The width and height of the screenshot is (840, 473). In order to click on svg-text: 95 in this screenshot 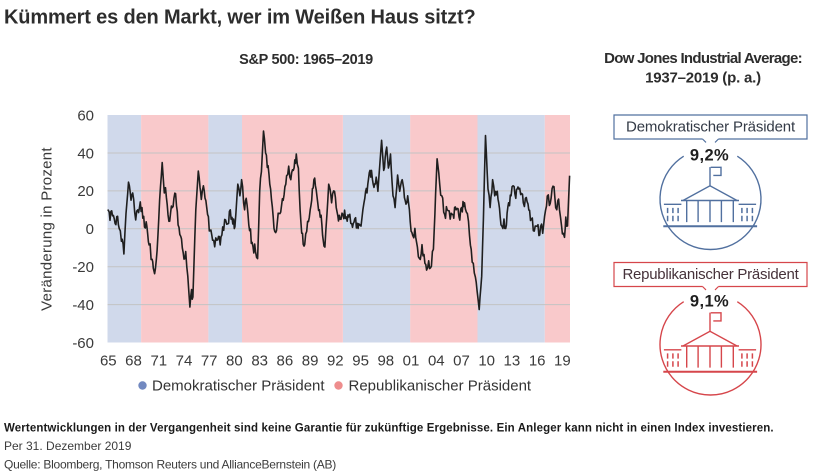, I will do `click(360, 361)`.